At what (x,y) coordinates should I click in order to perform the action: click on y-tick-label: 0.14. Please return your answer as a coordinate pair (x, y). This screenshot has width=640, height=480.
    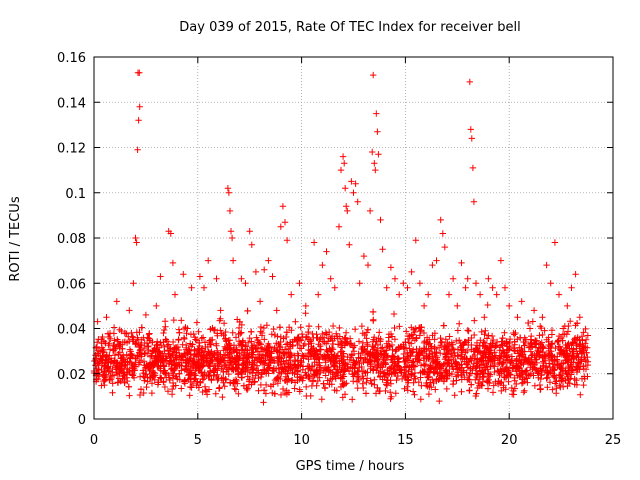
    Looking at the image, I should click on (71, 103).